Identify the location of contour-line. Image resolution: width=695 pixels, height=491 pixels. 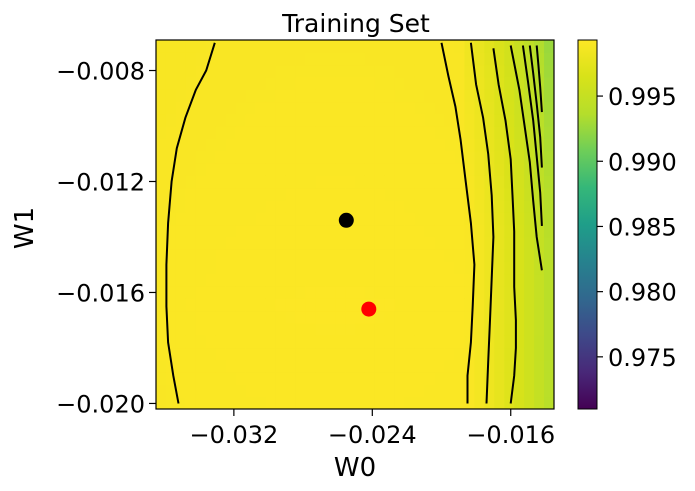
(190, 223).